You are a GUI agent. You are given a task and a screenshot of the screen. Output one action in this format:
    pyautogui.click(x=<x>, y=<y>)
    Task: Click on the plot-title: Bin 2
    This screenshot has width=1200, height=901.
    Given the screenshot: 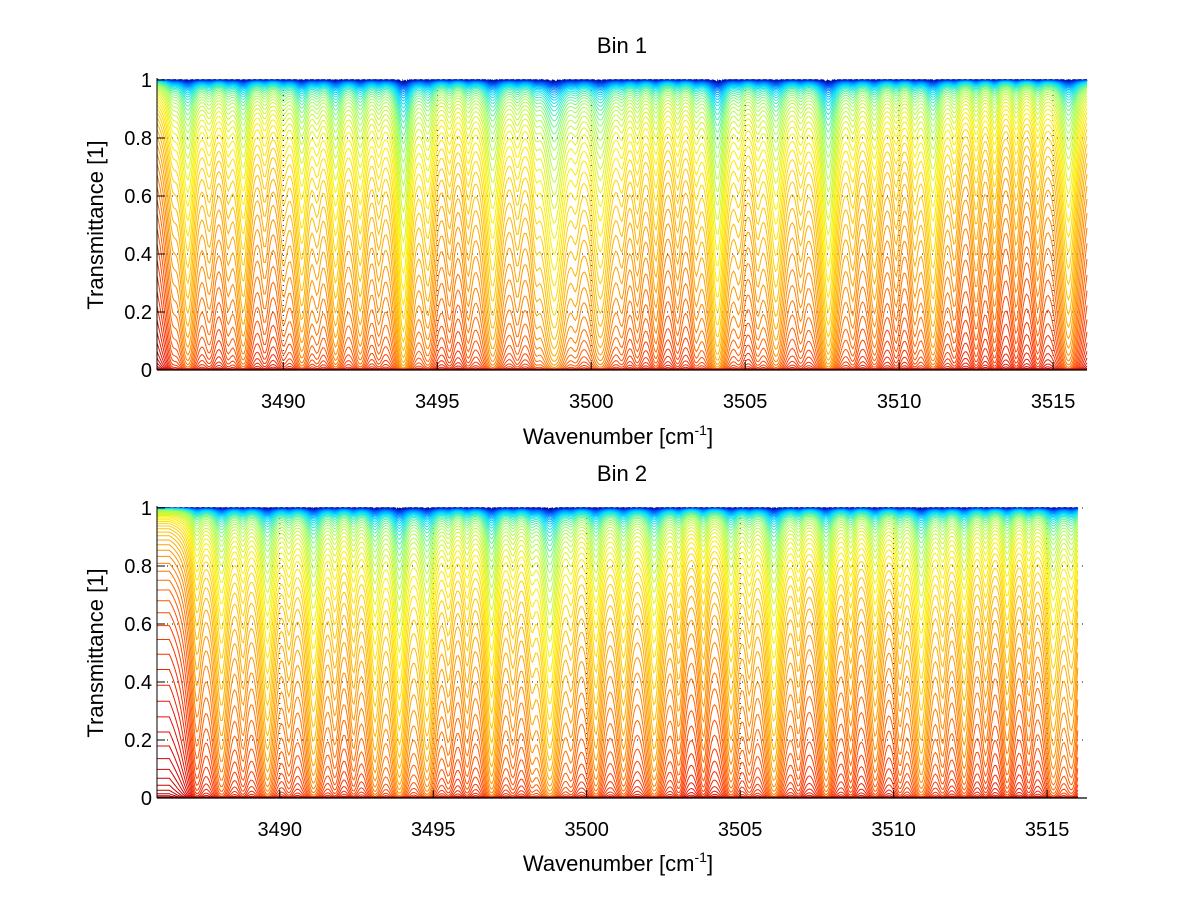 What is the action you would take?
    pyautogui.click(x=622, y=473)
    